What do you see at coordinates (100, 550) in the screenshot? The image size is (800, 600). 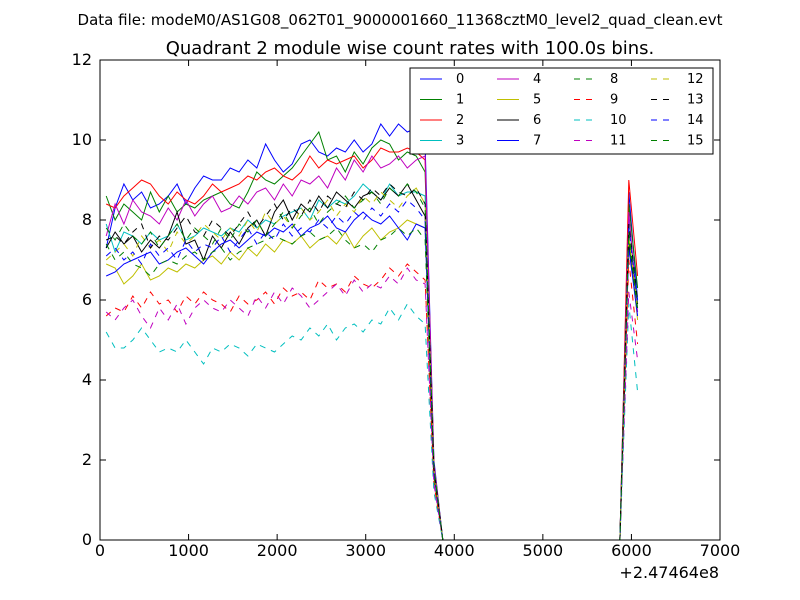 I see `x-tick-label: 0` at bounding box center [100, 550].